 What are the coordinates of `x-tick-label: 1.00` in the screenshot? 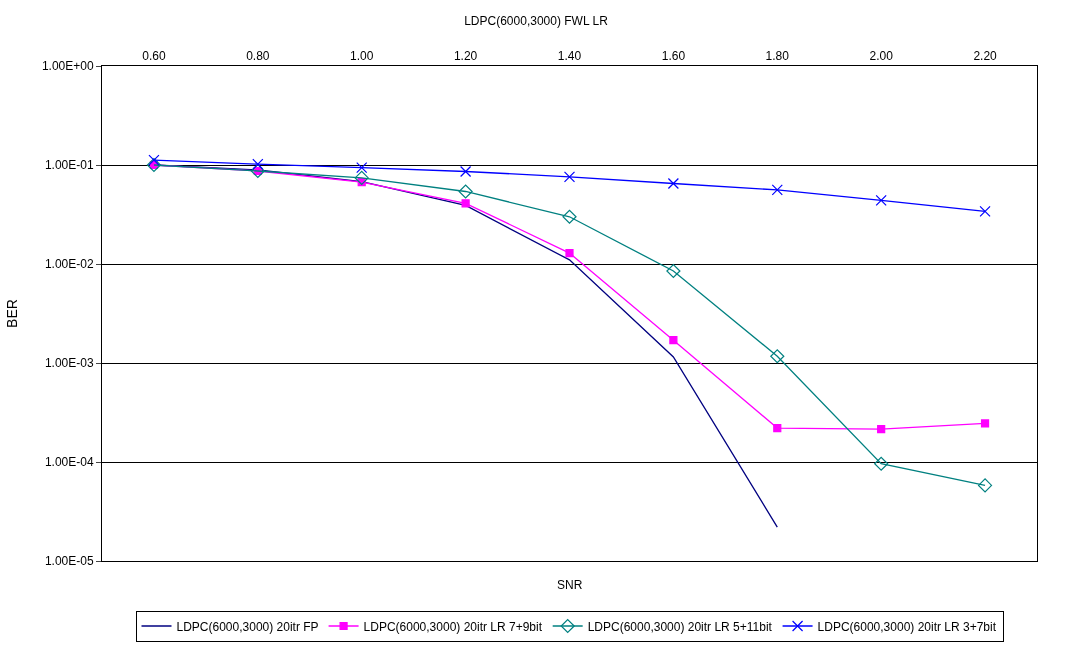 It's located at (362, 56).